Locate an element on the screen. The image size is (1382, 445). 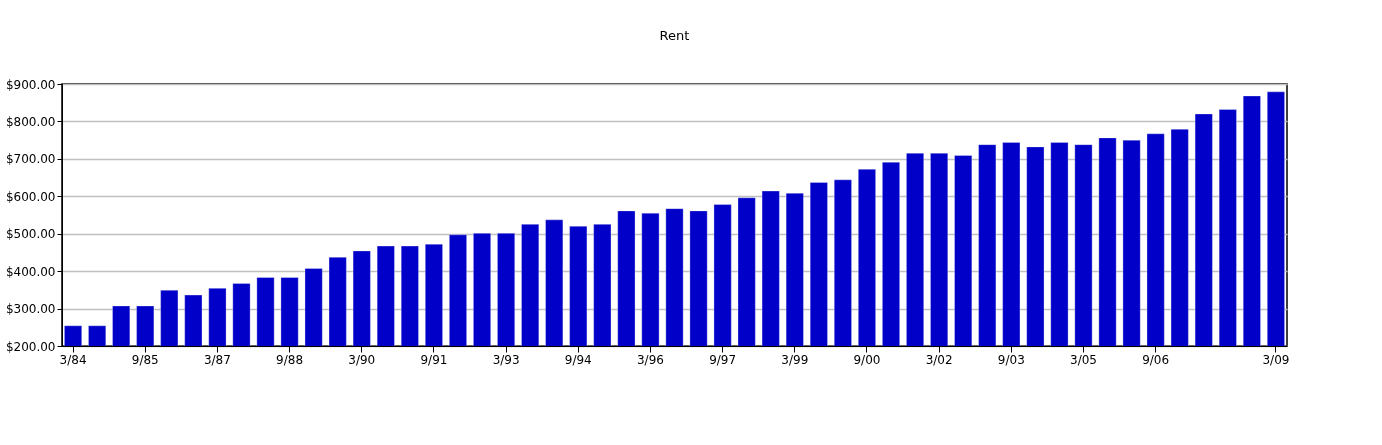
x-tick-label: 3/96 is located at coordinates (650, 359).